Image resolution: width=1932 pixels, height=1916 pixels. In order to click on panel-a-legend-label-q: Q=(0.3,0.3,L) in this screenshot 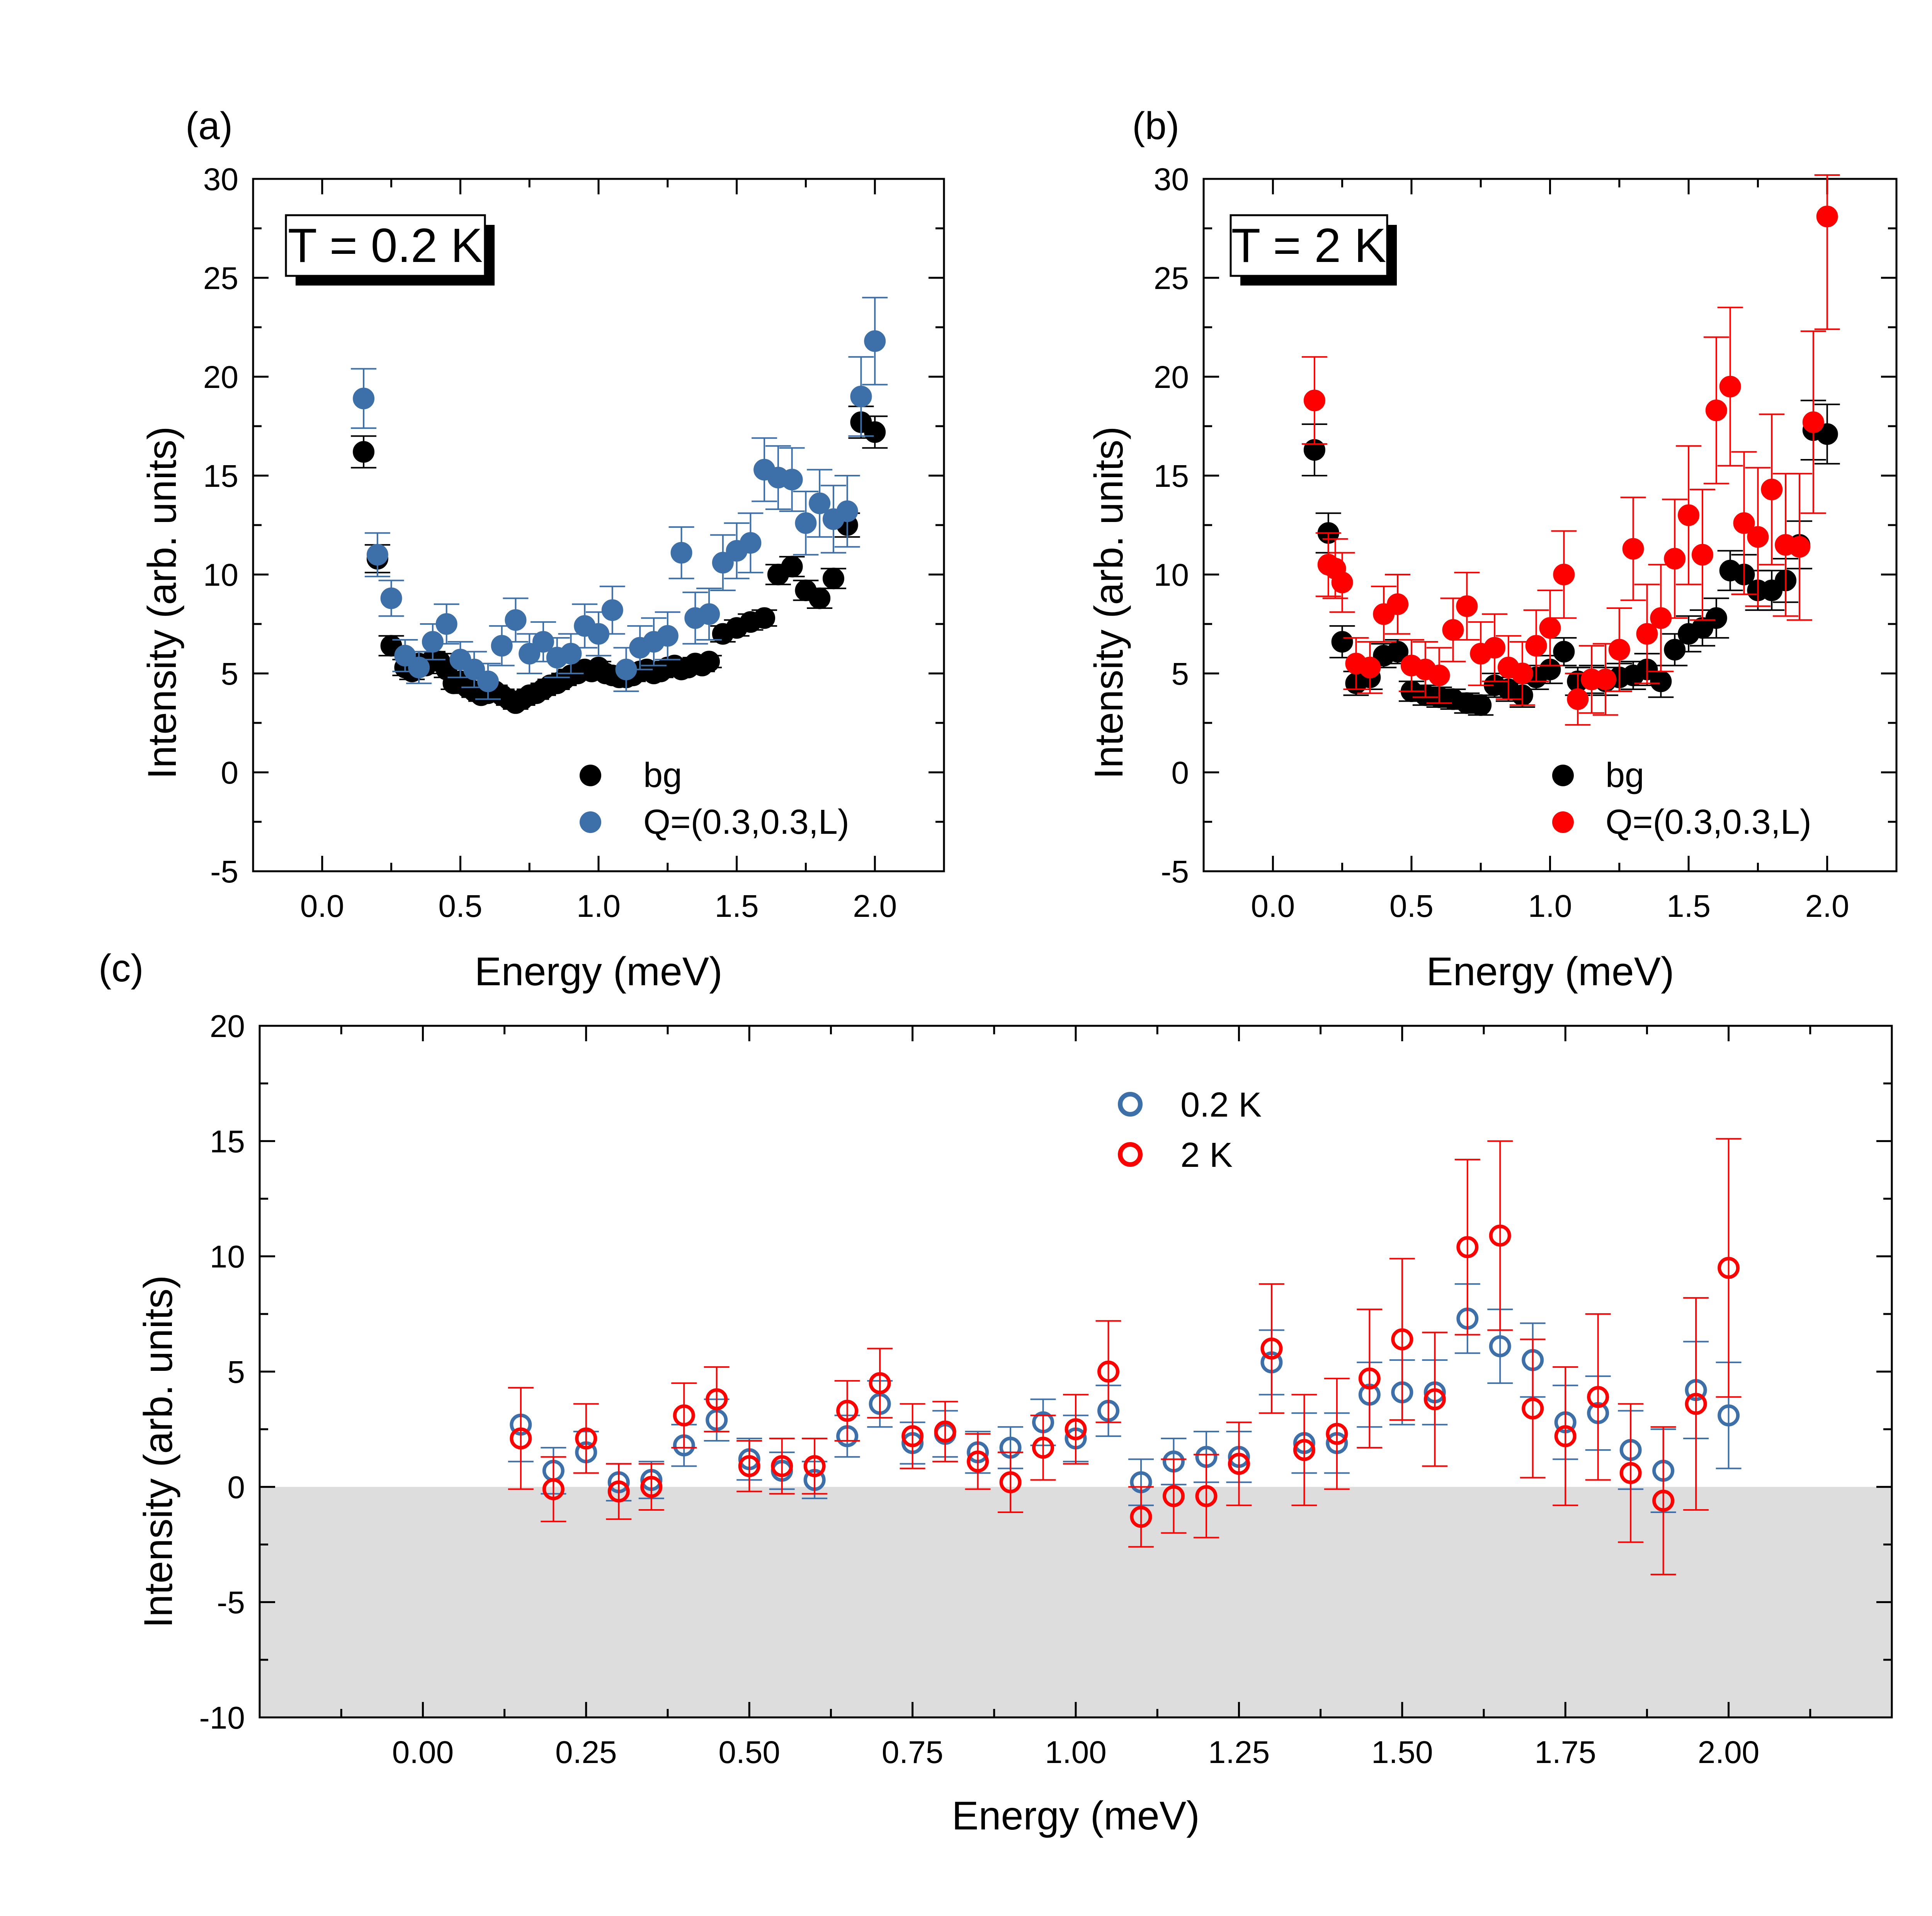, I will do `click(746, 822)`.